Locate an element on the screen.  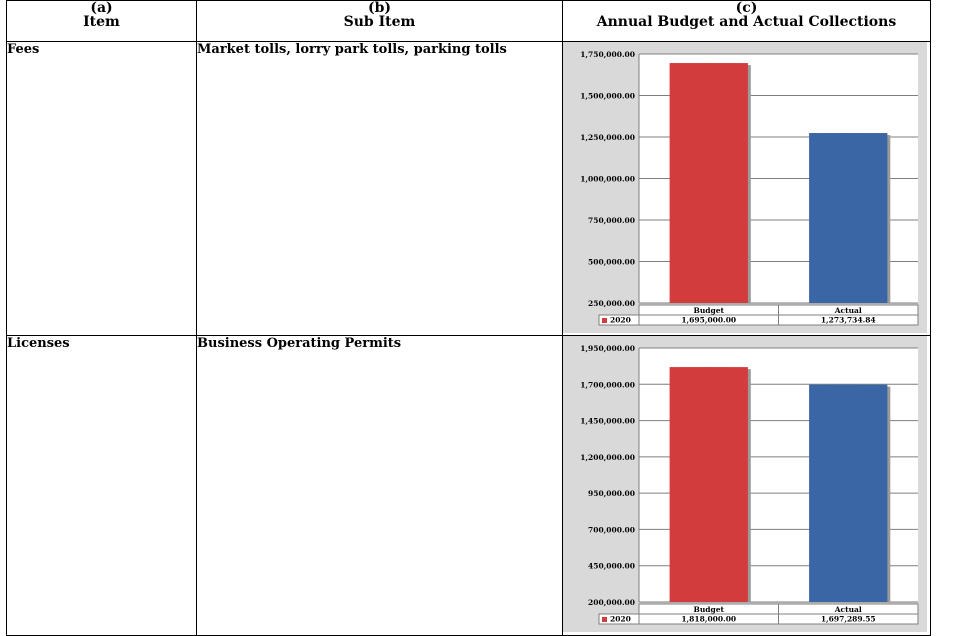
item-cell: Licenses is located at coordinates (101, 485).